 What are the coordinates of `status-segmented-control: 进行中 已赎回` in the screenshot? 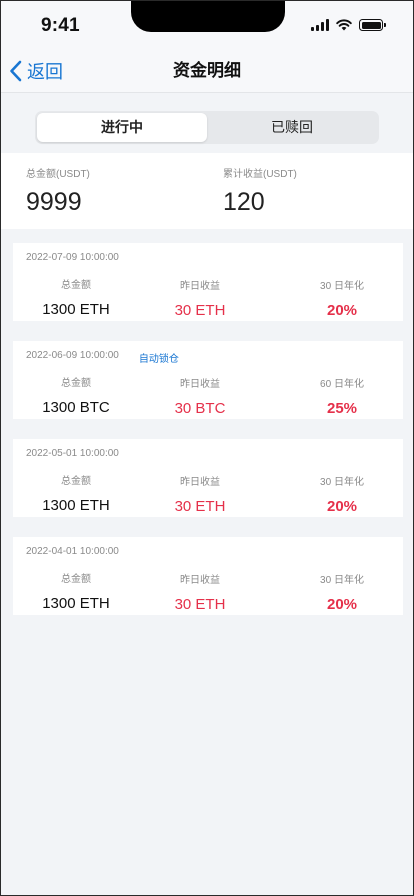 It's located at (207, 127).